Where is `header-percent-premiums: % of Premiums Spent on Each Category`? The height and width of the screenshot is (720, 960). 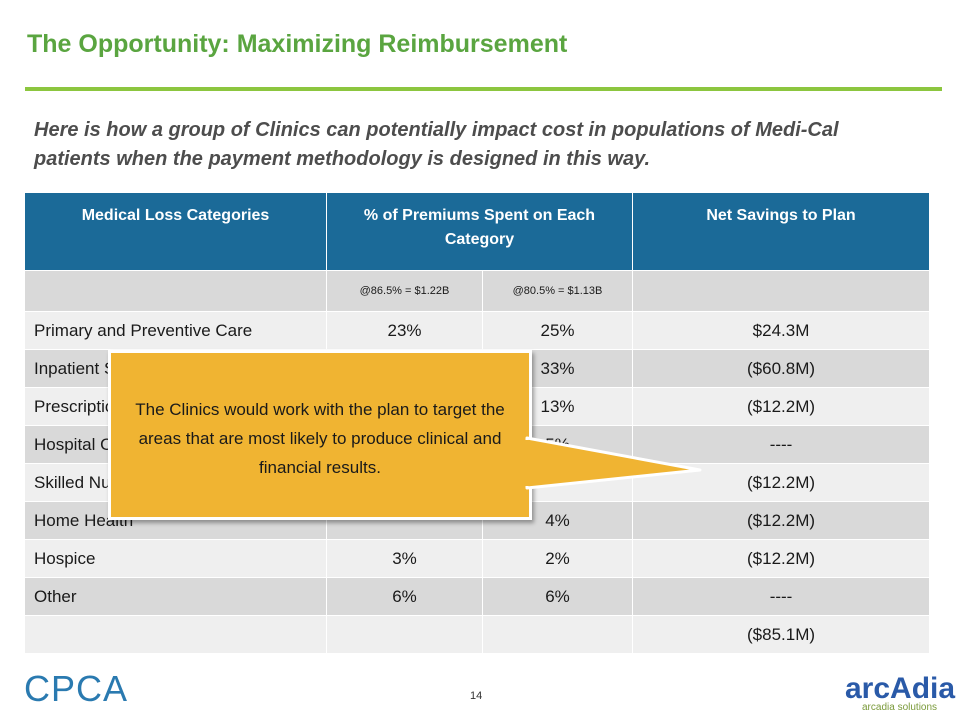
header-percent-premiums: % of Premiums Spent on Each Category is located at coordinates (479, 231).